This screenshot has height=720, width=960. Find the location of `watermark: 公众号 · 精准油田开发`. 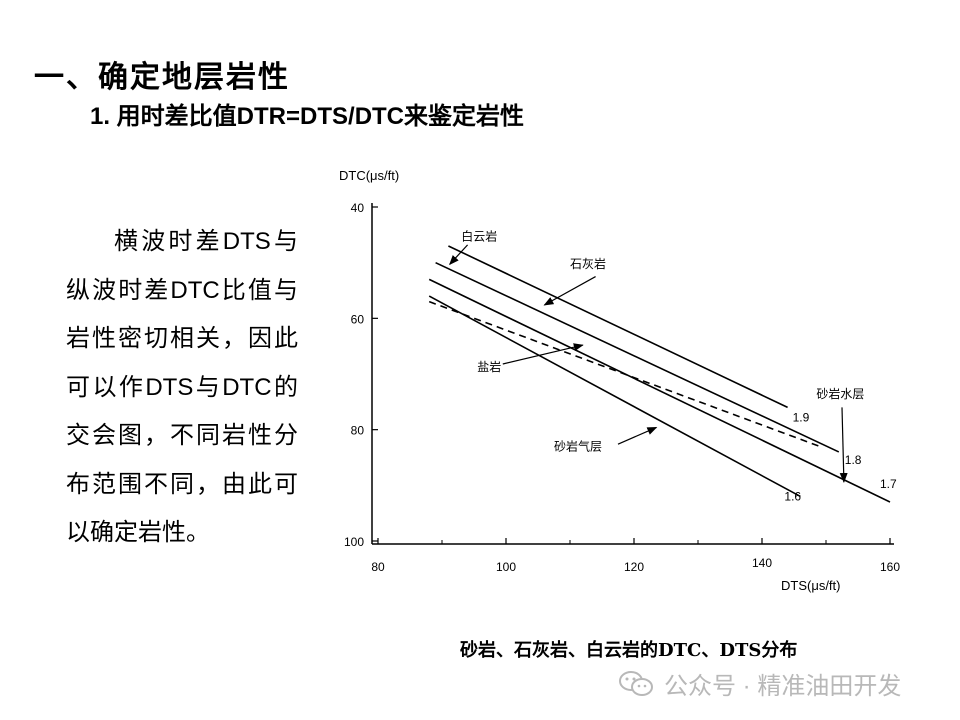

watermark: 公众号 · 精准油田开发 is located at coordinates (759, 683).